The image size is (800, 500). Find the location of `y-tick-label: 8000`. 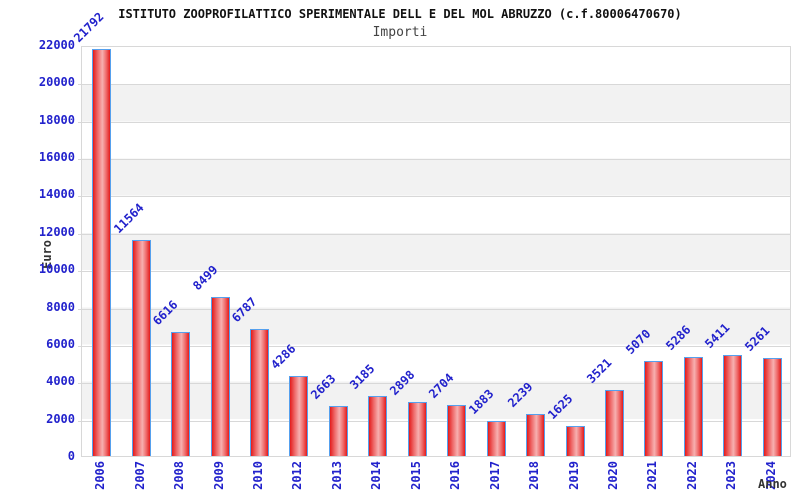

y-tick-label: 8000 is located at coordinates (60, 306).